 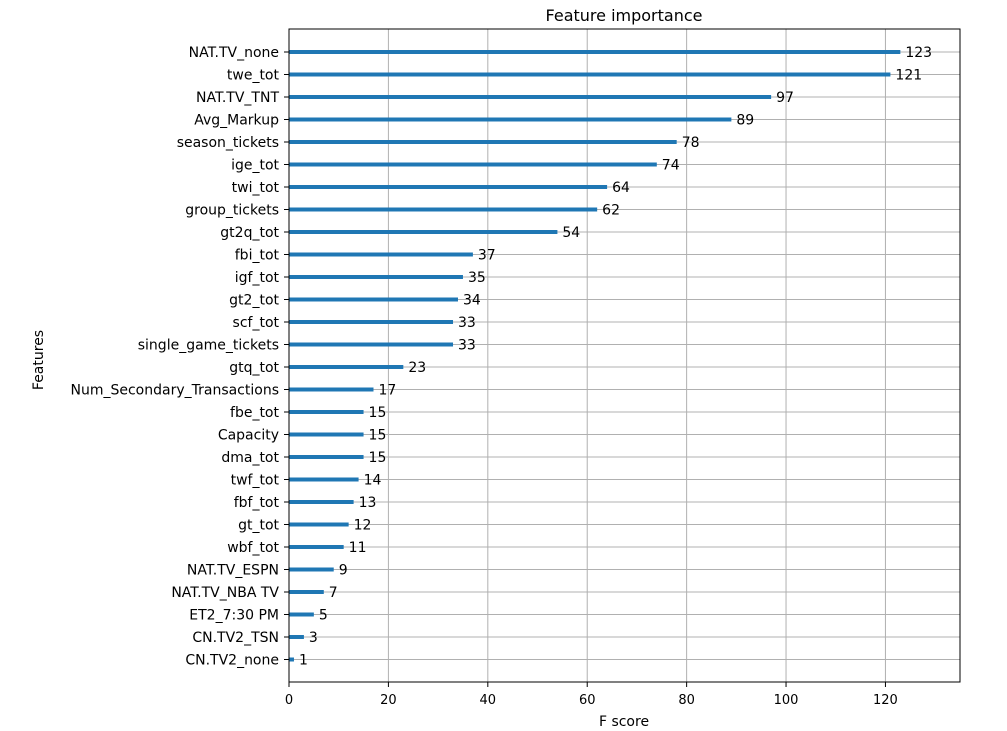 I want to click on x-tick-label: 120, so click(x=885, y=700).